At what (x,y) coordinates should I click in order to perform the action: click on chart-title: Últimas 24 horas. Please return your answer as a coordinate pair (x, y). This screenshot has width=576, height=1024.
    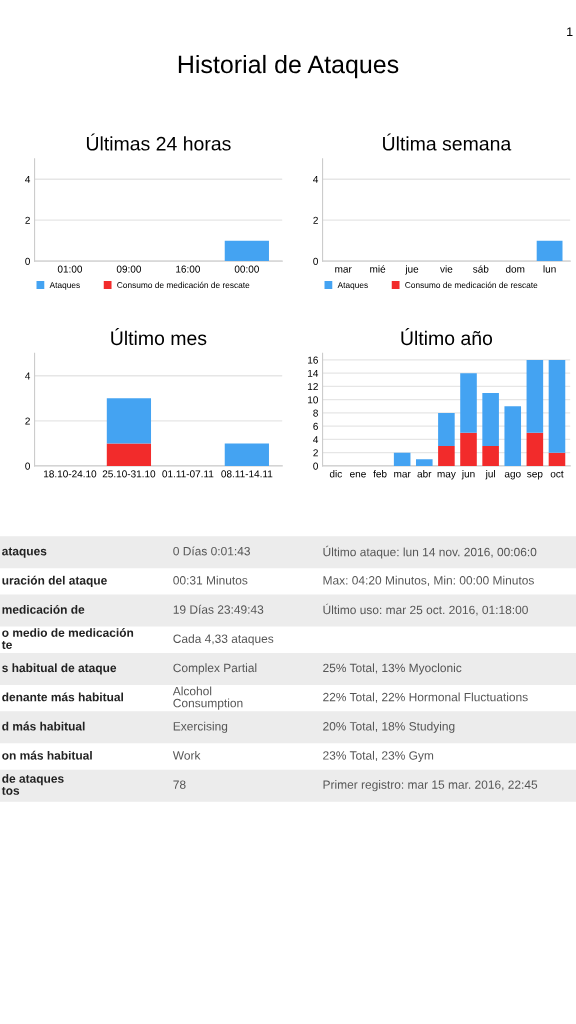
    Looking at the image, I should click on (158, 142).